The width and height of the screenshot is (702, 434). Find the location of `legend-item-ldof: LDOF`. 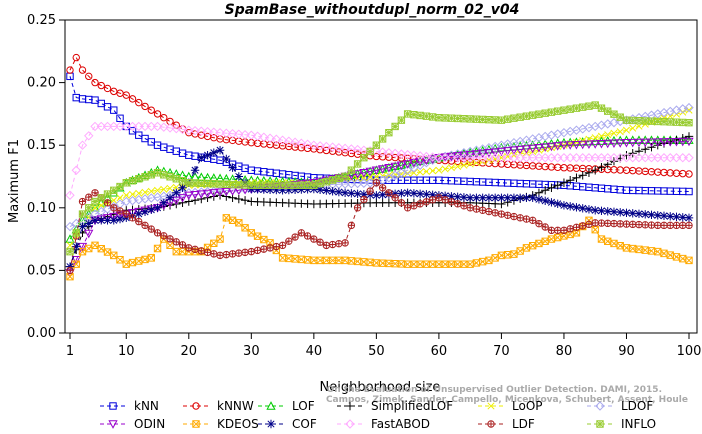

legend-item-ldof: LDOF is located at coordinates (620, 406).